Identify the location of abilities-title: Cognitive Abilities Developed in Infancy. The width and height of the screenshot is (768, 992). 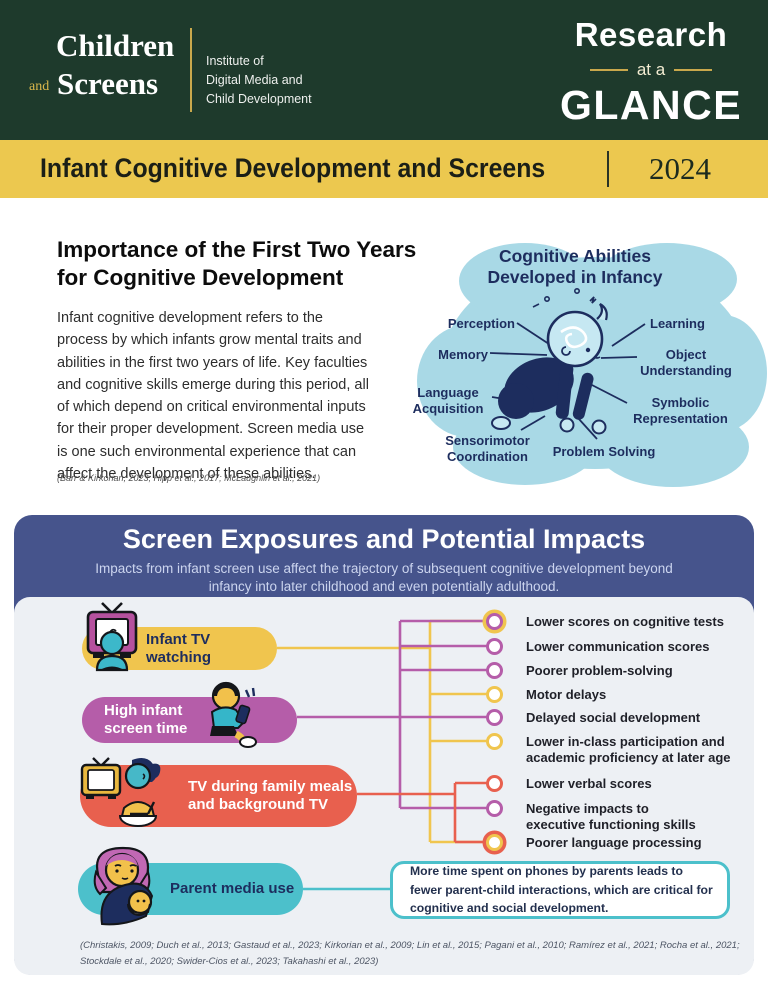
(575, 267).